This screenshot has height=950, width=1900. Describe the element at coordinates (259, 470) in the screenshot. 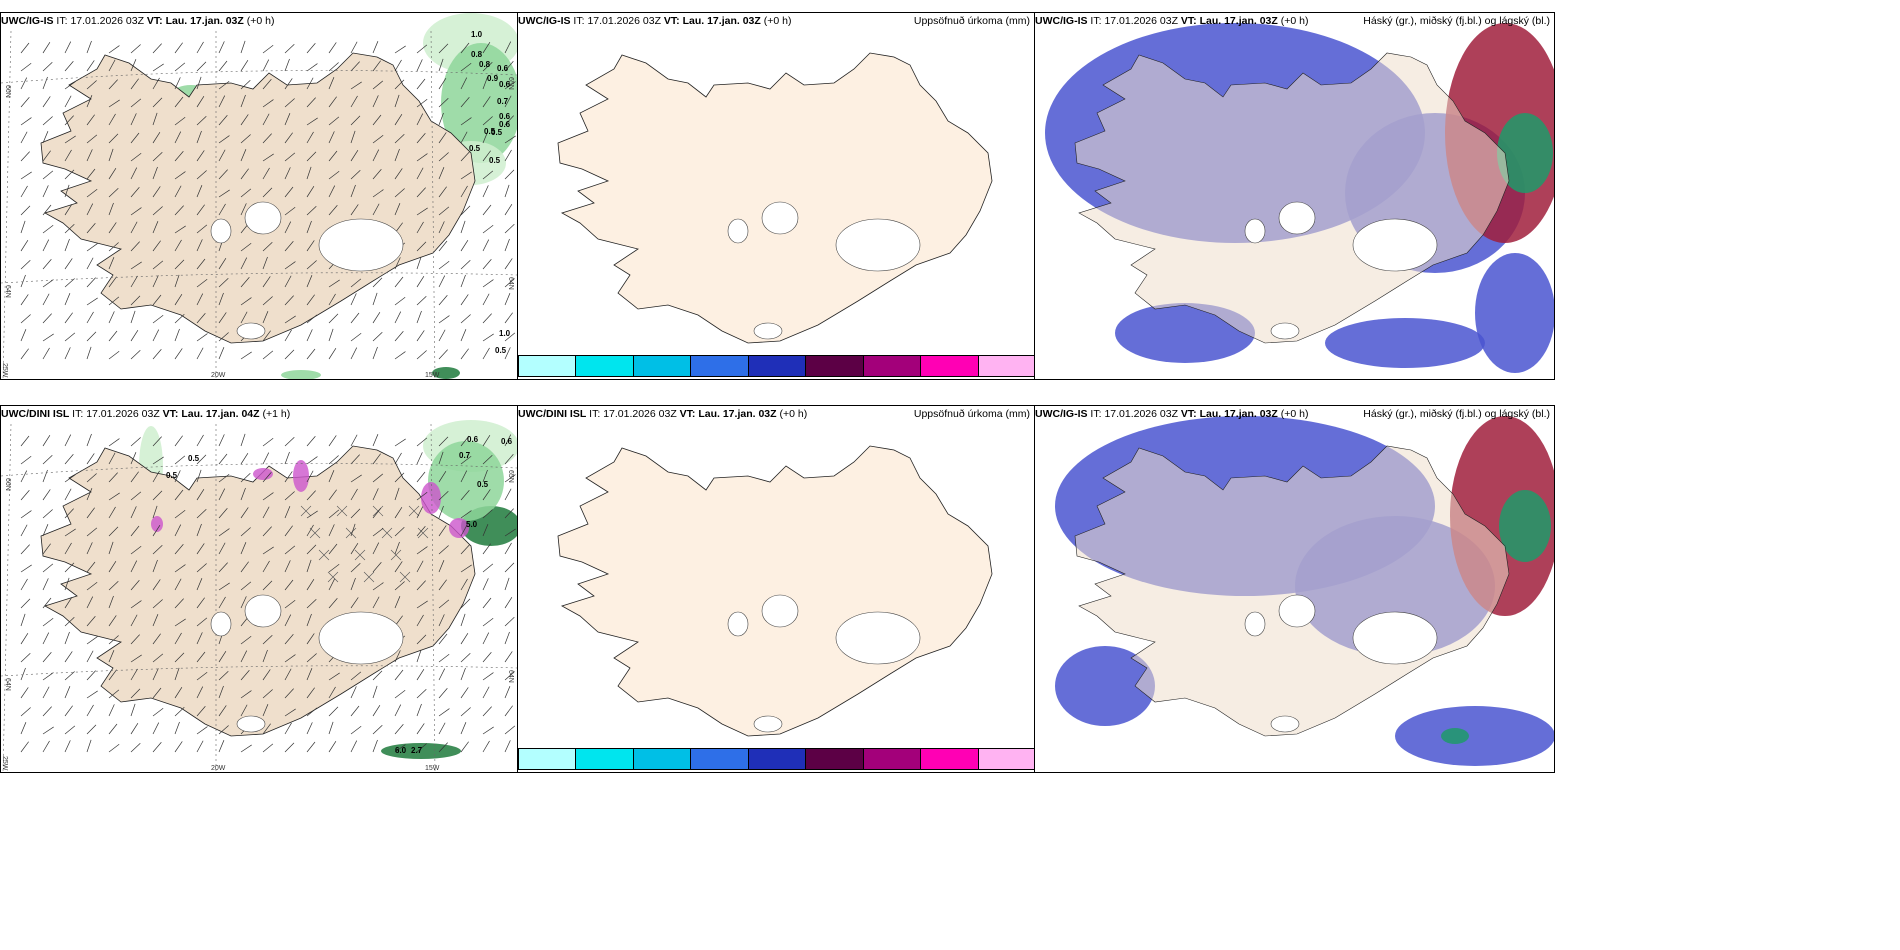

I see `latitude-line` at that location.